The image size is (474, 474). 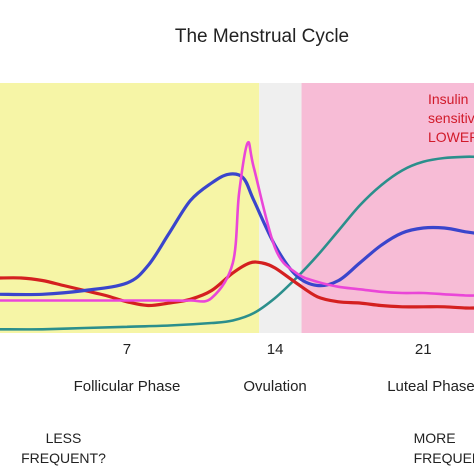 I want to click on x-axis-ticks: 7 14 21, so click(x=277, y=349).